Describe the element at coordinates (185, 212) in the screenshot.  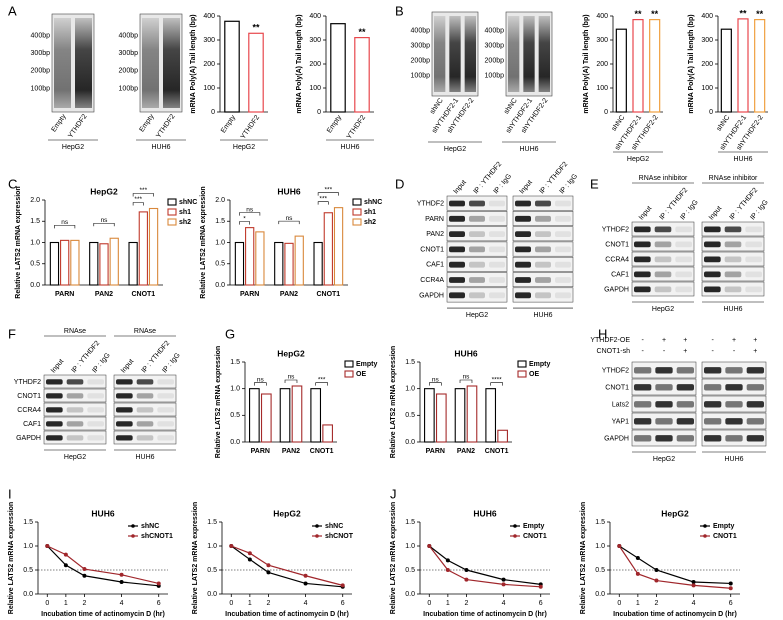
I see `legend-label: sh1` at that location.